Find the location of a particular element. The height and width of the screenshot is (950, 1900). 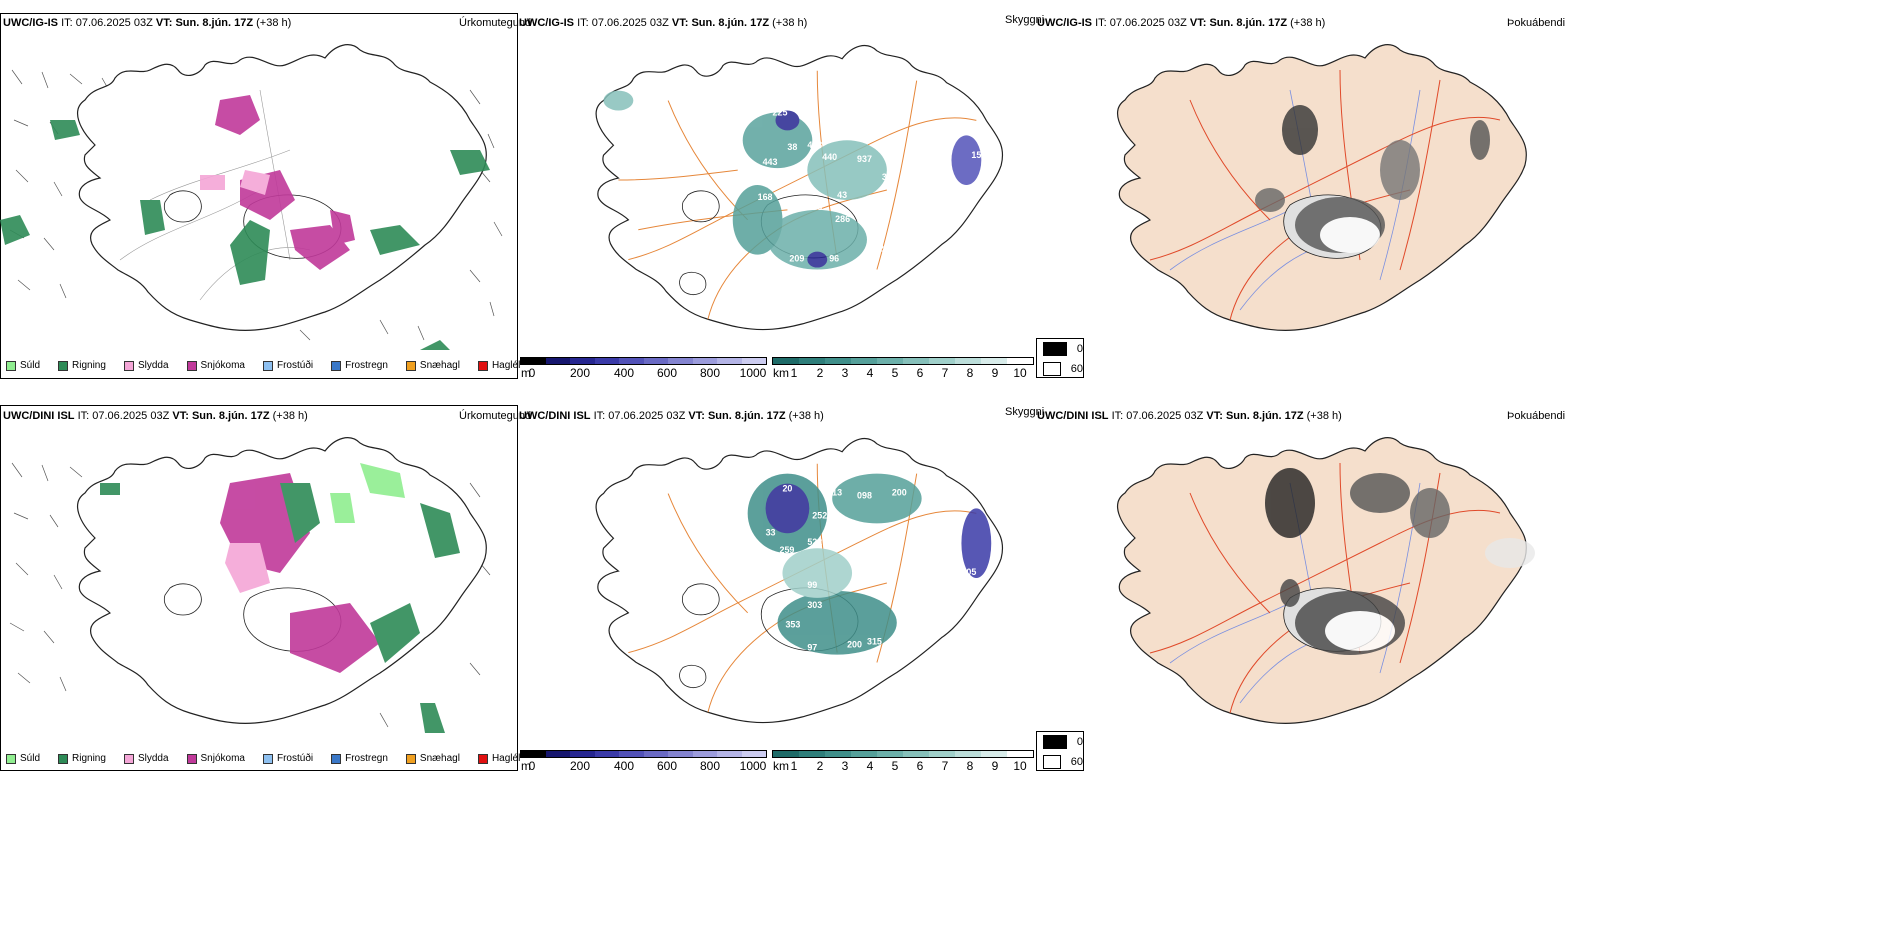

vis-label: 344 is located at coordinates (889, 177).